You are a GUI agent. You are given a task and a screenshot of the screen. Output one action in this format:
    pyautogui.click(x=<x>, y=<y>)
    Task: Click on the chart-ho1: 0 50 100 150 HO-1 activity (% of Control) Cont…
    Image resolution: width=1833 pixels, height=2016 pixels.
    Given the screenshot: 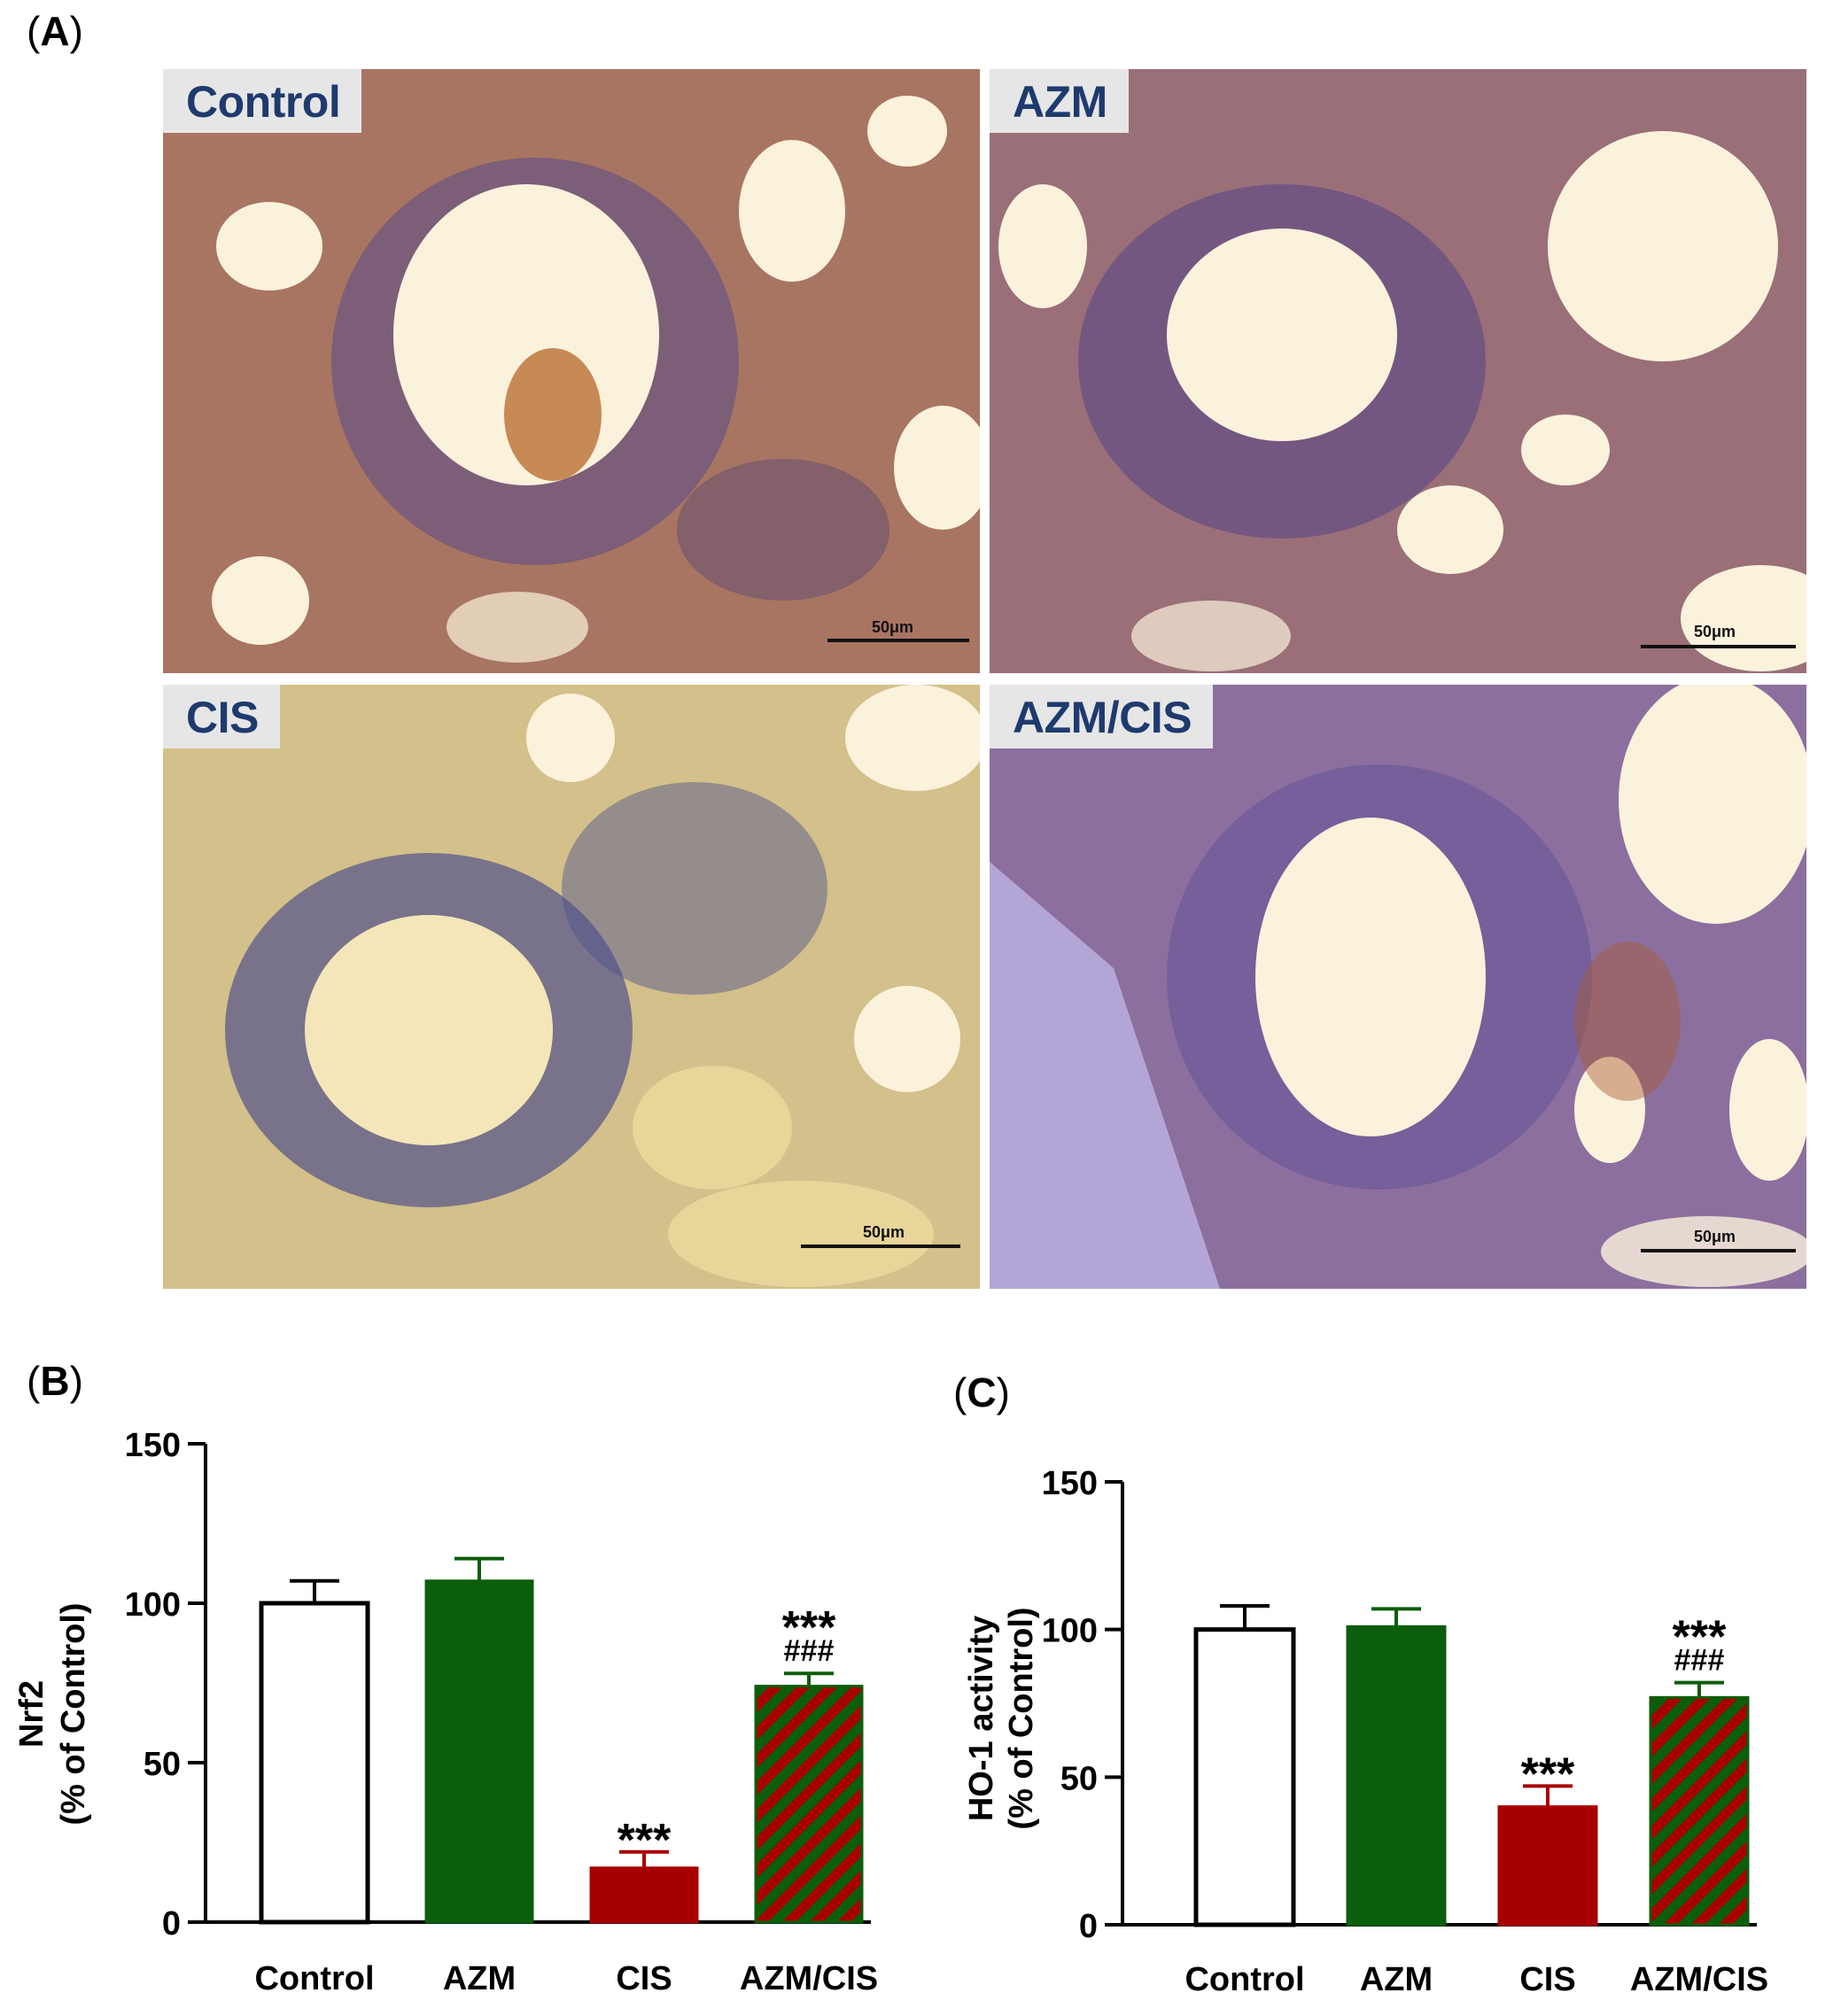 What is the action you would take?
    pyautogui.click(x=1381, y=1714)
    